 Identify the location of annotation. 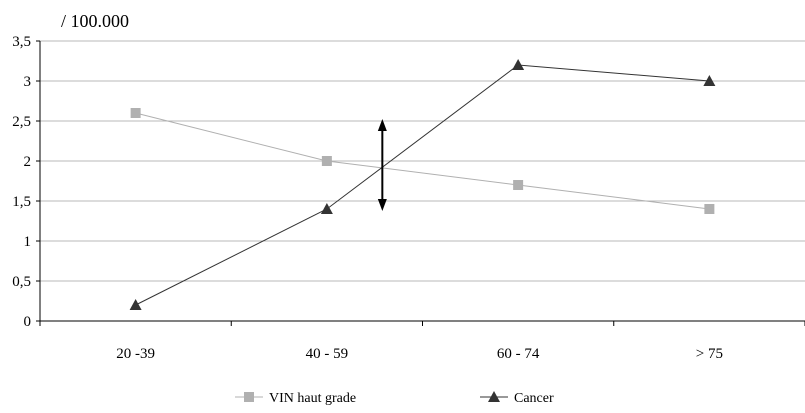
(382, 165).